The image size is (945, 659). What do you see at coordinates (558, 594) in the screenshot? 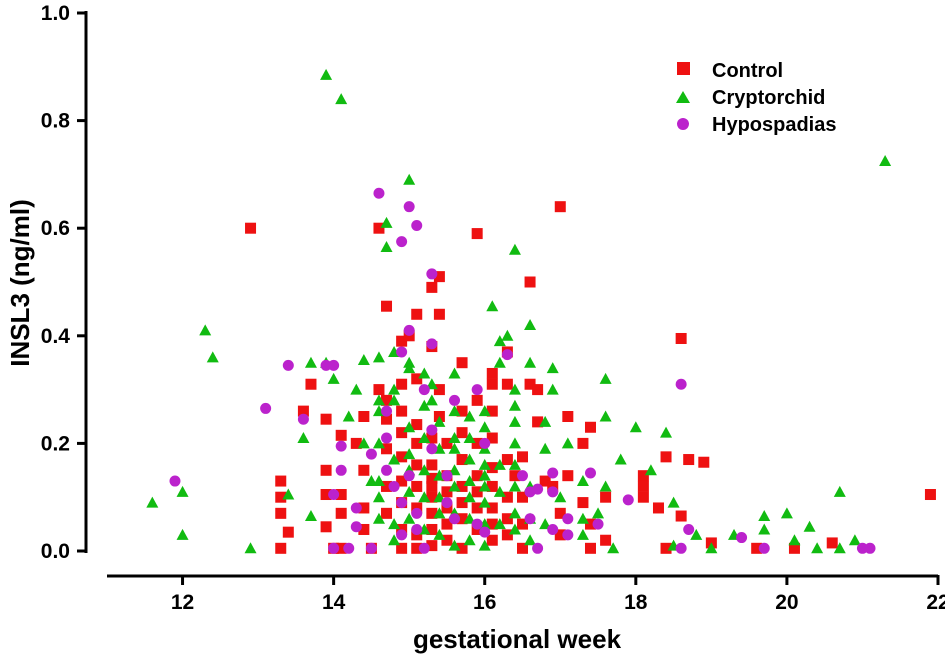
I see `x-axis-ticks: 12 14 16 18 20 22` at bounding box center [558, 594].